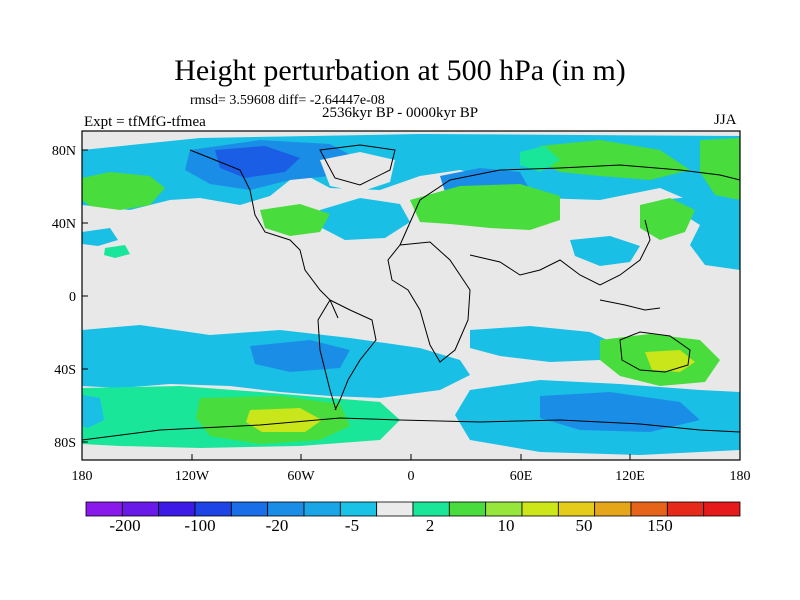 The width and height of the screenshot is (800, 600). What do you see at coordinates (400, 70) in the screenshot?
I see `map-title: Height perturbation at 500 hPa (in m)` at bounding box center [400, 70].